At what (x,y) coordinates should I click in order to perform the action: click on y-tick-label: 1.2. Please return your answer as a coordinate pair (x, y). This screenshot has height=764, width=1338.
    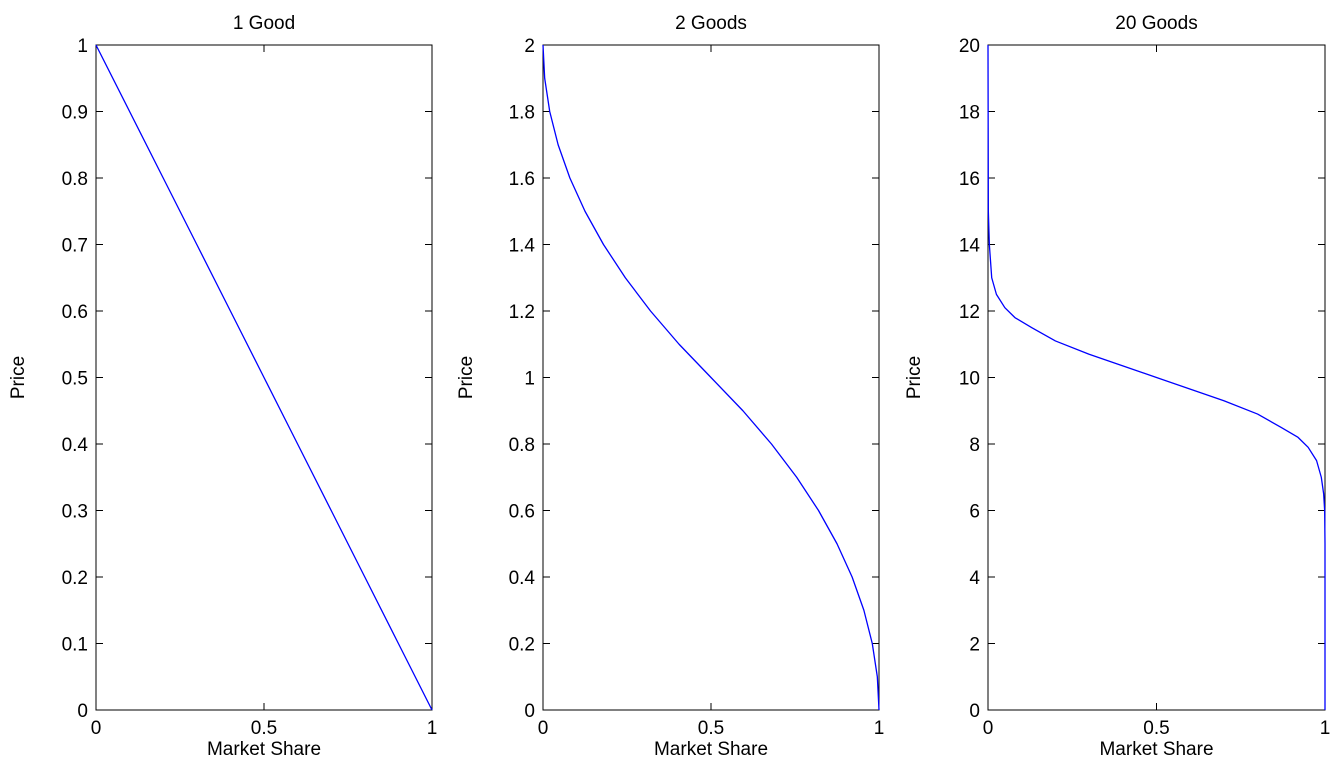
    Looking at the image, I should click on (522, 312).